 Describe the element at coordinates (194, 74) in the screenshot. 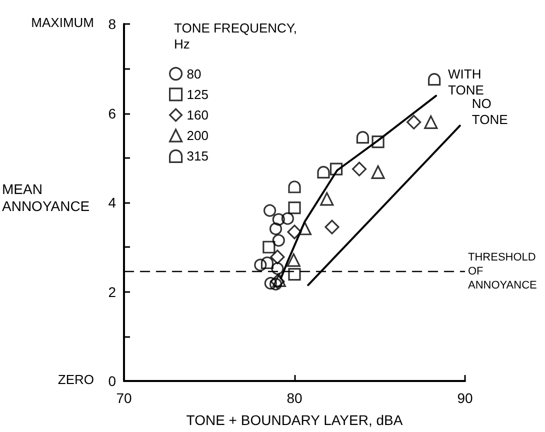

I see `legend-label: 80` at that location.